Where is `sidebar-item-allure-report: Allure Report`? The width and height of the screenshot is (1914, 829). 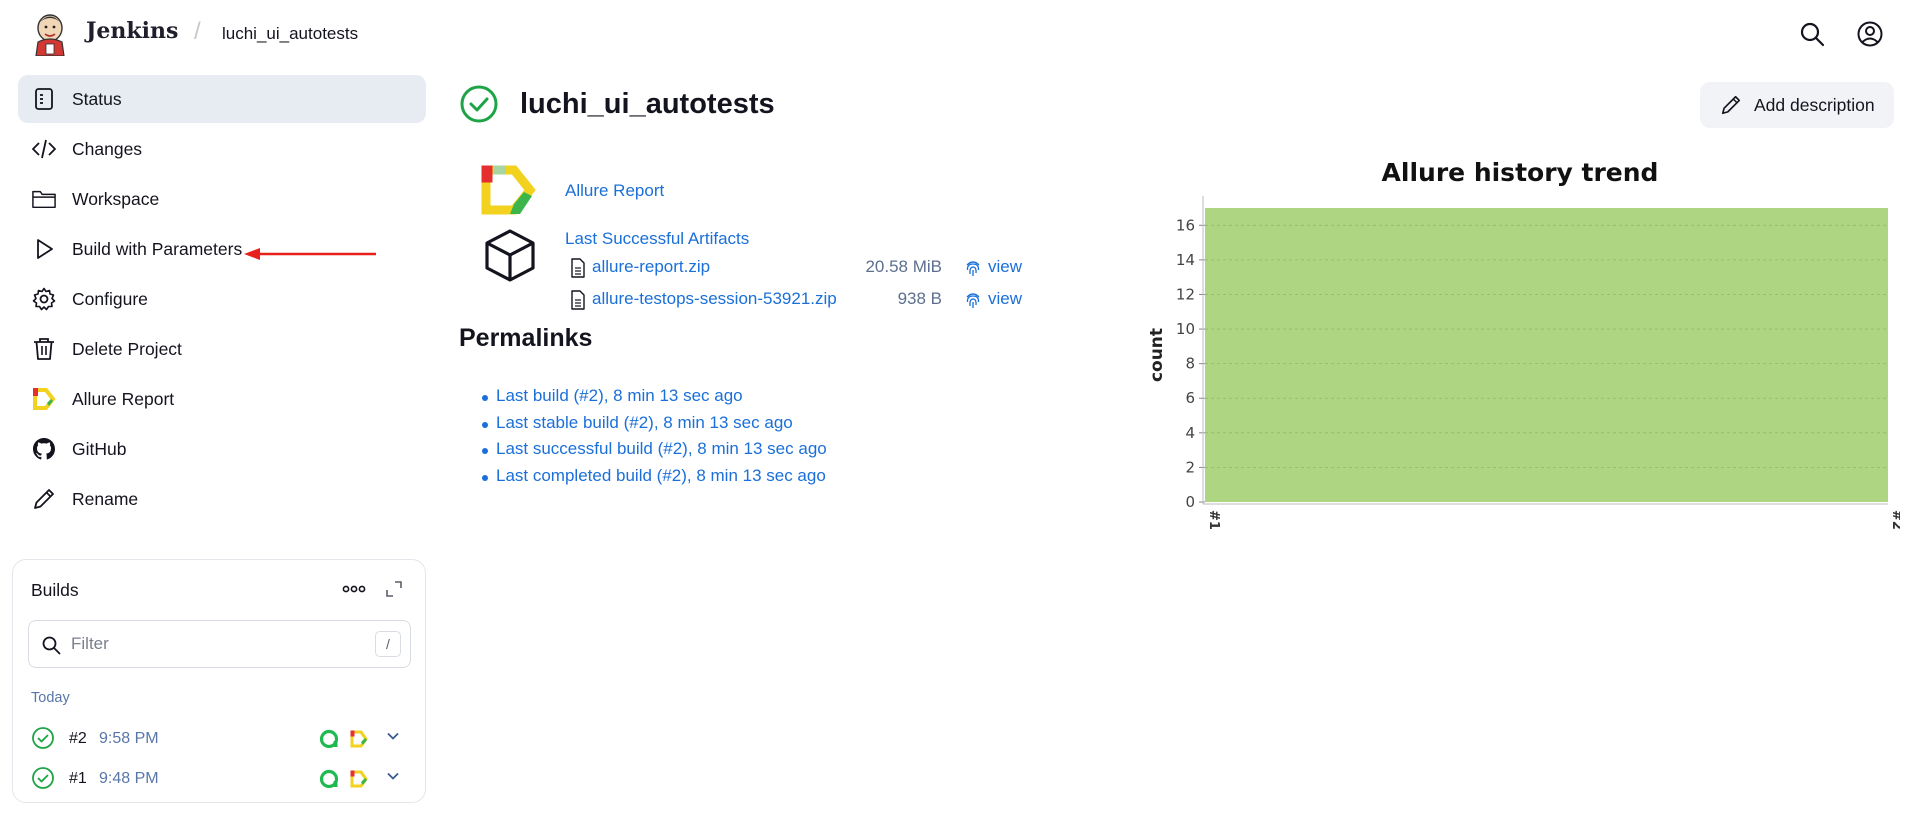
sidebar-item-allure-report: Allure Report is located at coordinates (222, 399).